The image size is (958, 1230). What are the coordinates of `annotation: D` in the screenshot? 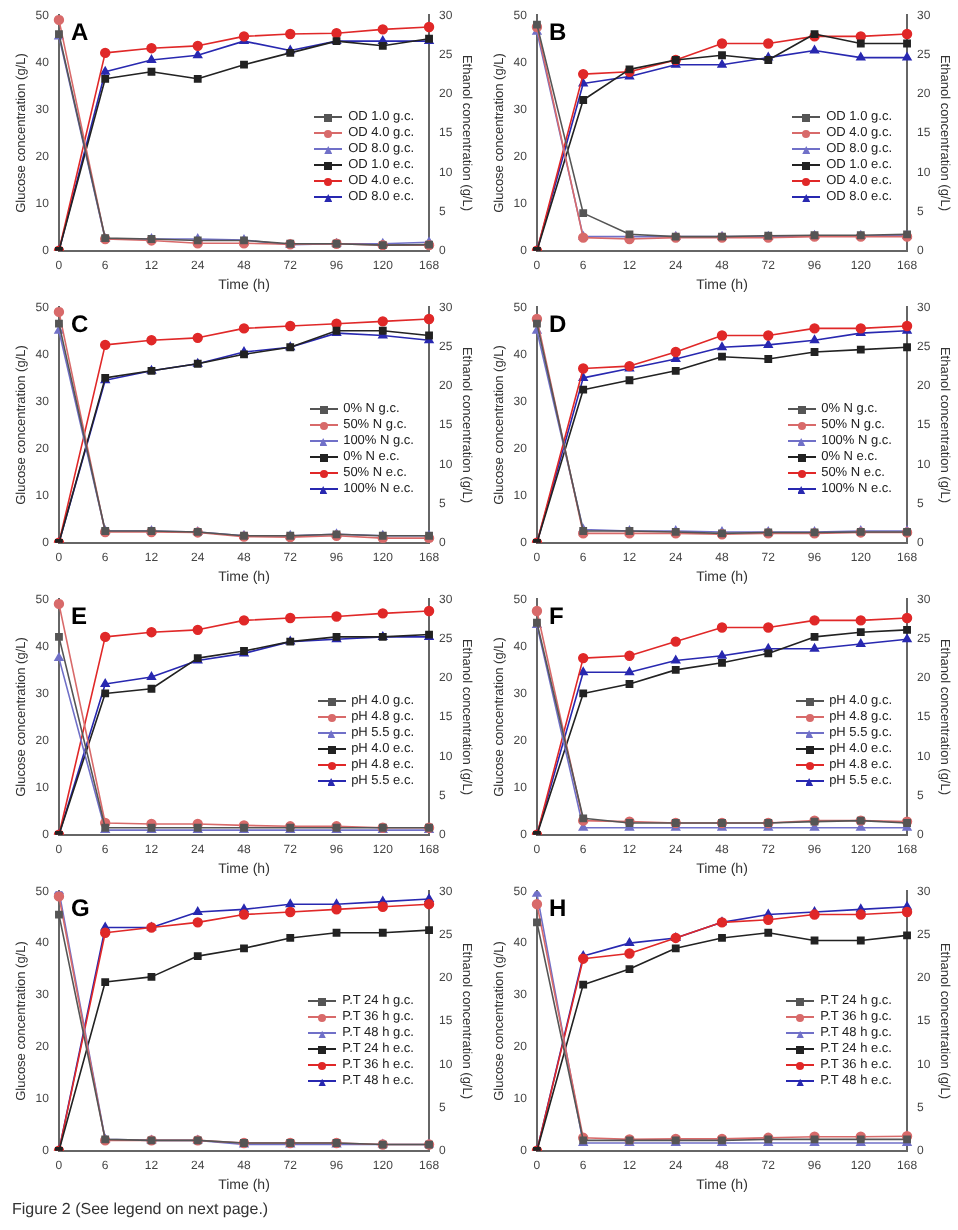 It's located at (557, 323).